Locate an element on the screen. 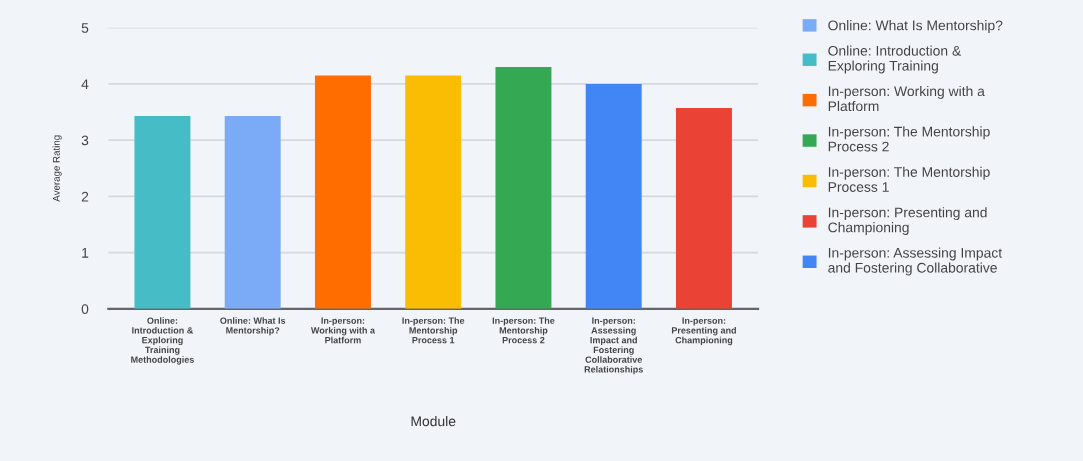 This screenshot has width=1083, height=461. x-tick-label: In-person: Working with a Platform is located at coordinates (343, 330).